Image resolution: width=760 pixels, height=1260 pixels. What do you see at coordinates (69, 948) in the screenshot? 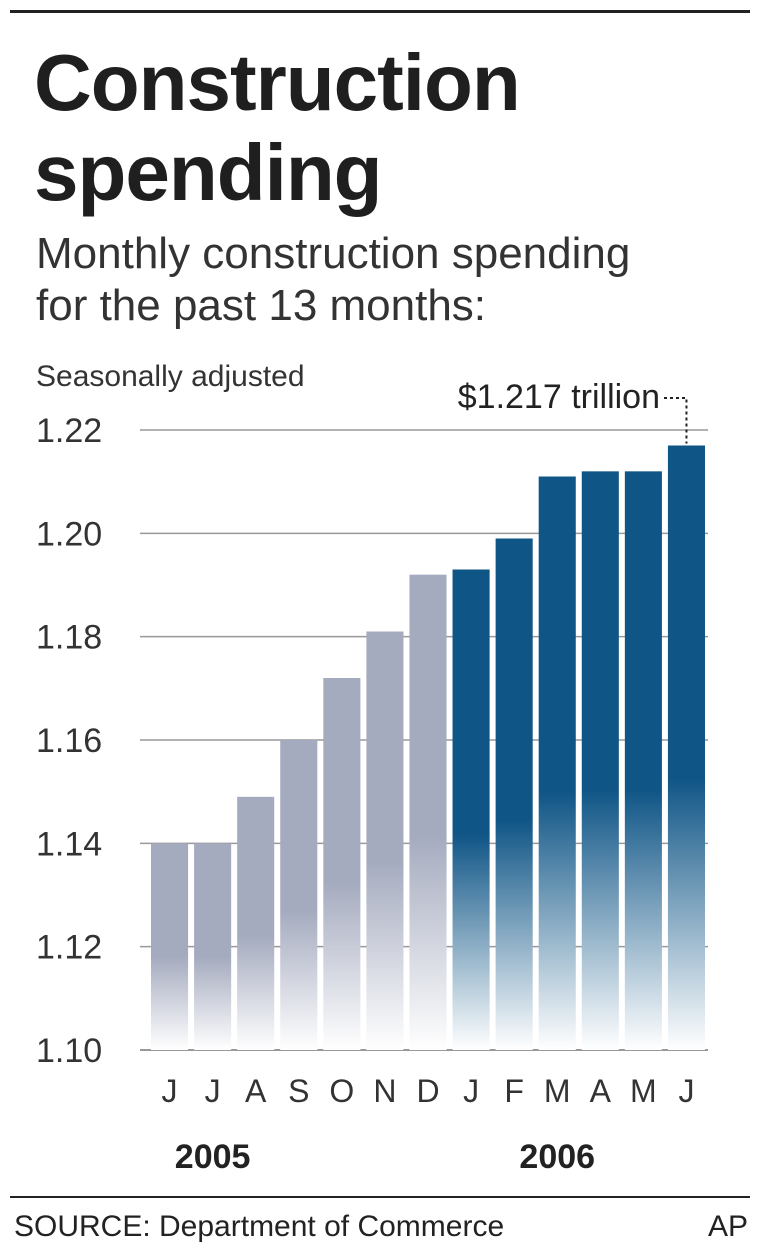
I see `y-tick-label: 1.12` at bounding box center [69, 948].